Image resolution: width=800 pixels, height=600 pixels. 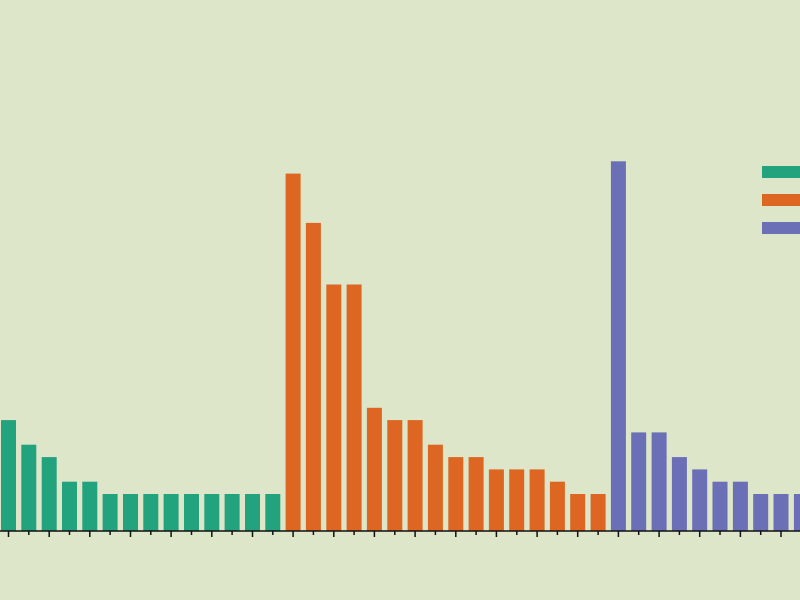 I want to click on legend, so click(x=781, y=200).